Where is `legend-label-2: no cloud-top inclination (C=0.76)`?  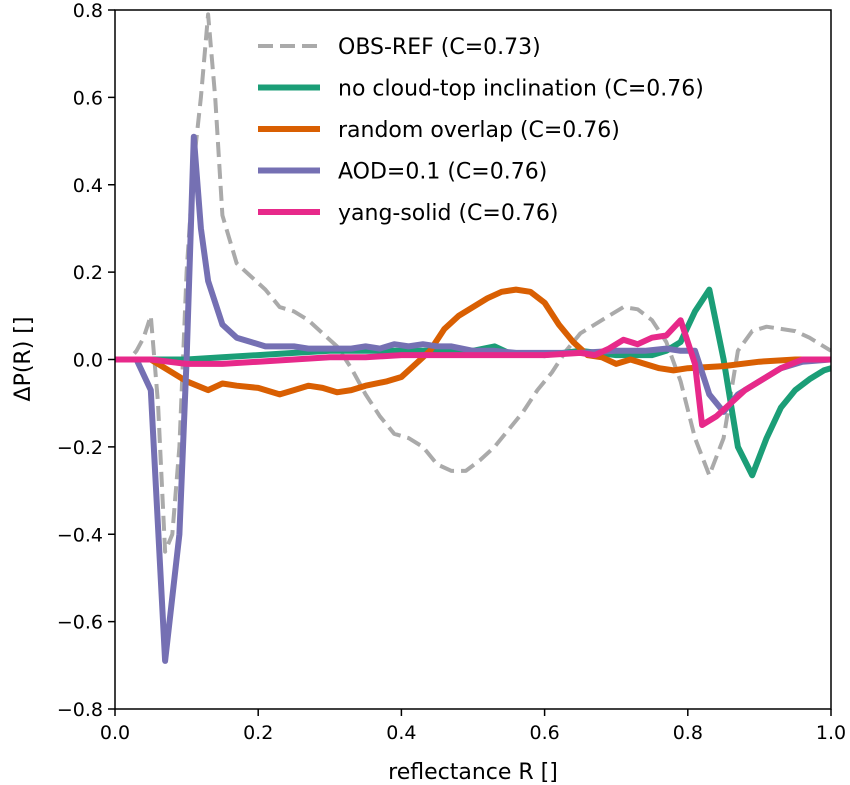 legend-label-2: no cloud-top inclination (C=0.76) is located at coordinates (521, 89).